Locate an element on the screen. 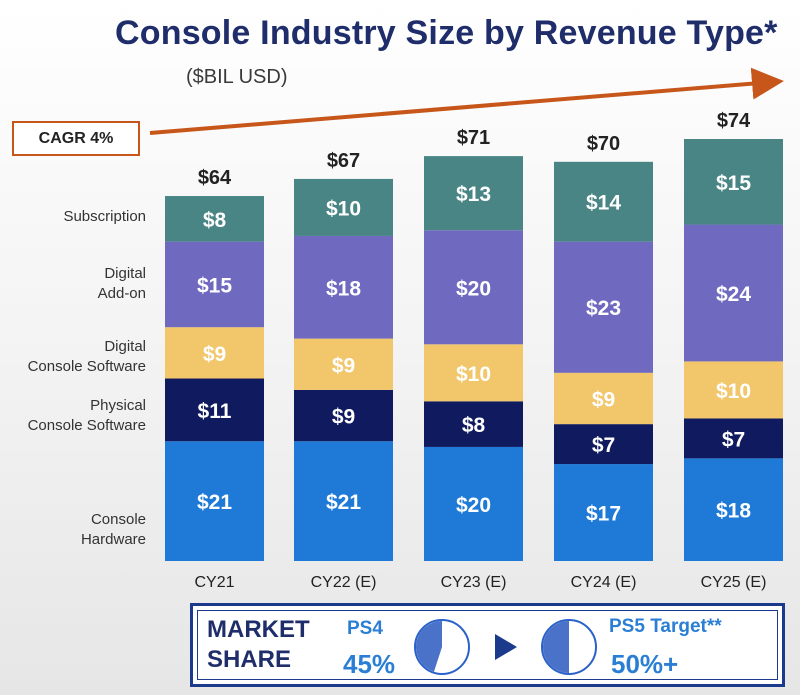 Image resolution: width=800 pixels, height=695 pixels. ps5-share-value: 50%+ is located at coordinates (645, 664).